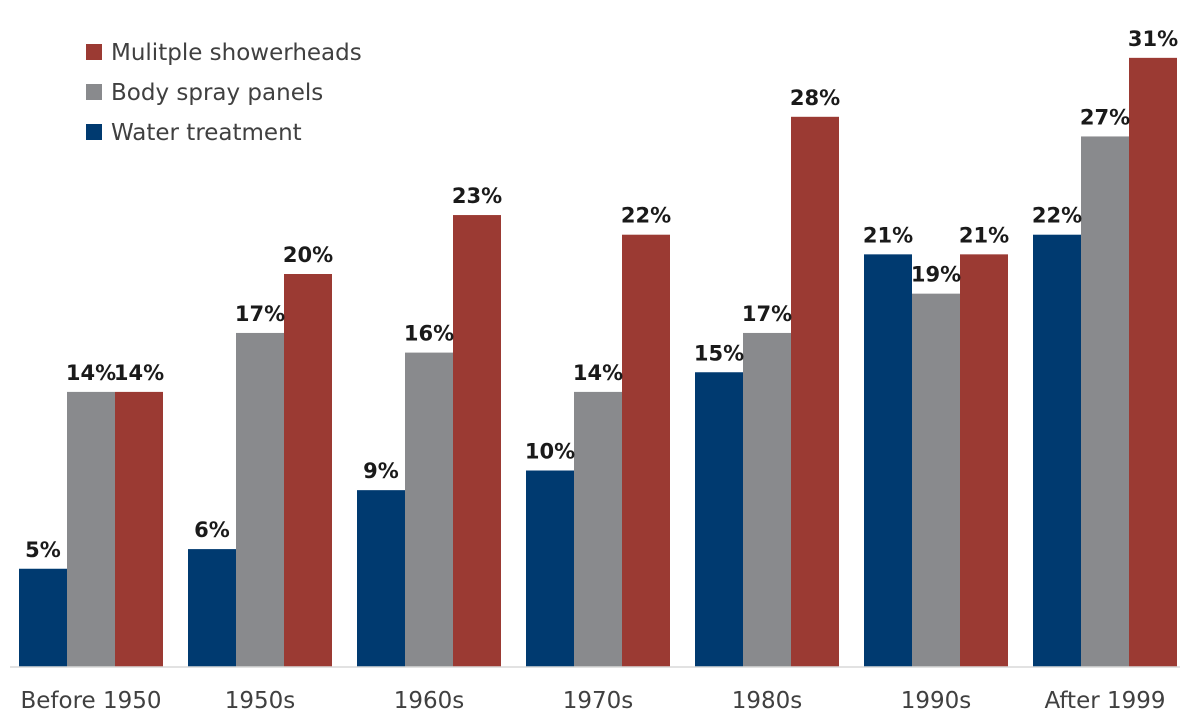  I want to click on legend-swatch-body-spray-panels, so click(94, 92).